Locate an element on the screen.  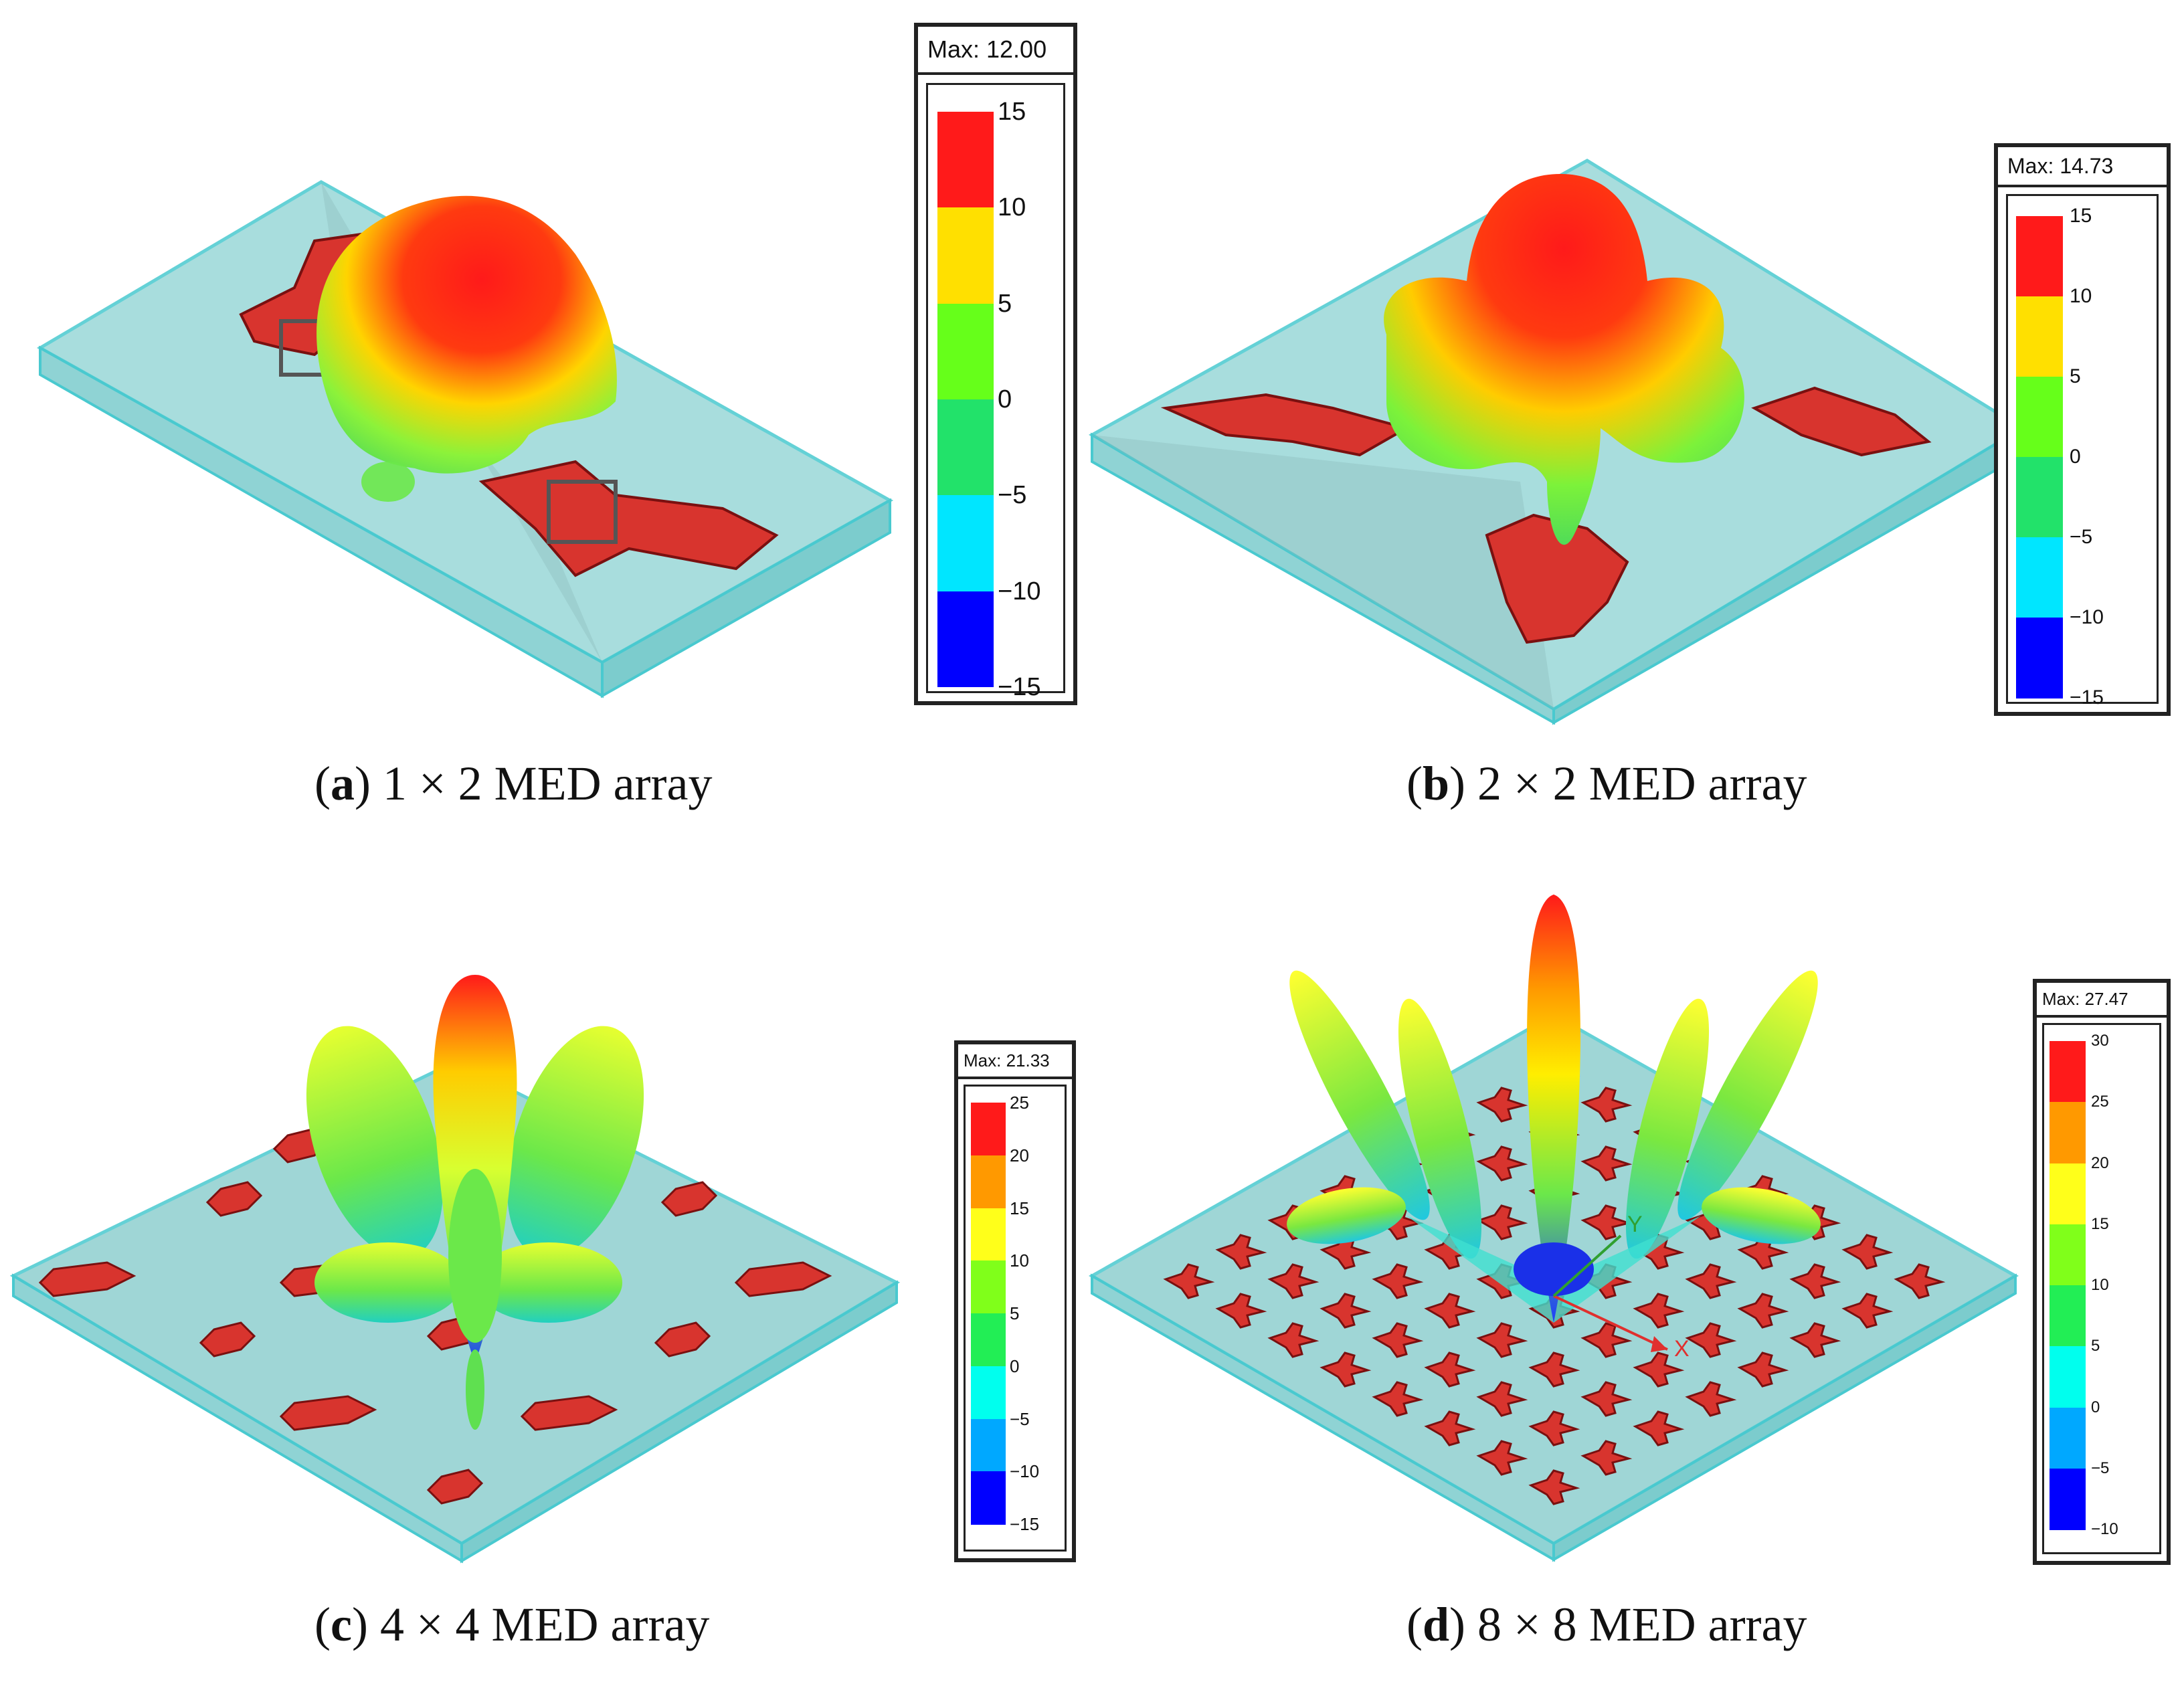
caption-b: (b) 2 × 2 MED array is located at coordinates (1606, 784).